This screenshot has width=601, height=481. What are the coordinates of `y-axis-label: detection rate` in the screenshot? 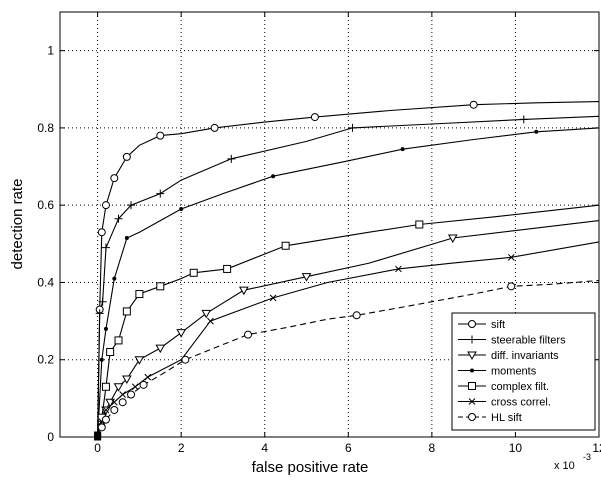 It's located at (17, 224).